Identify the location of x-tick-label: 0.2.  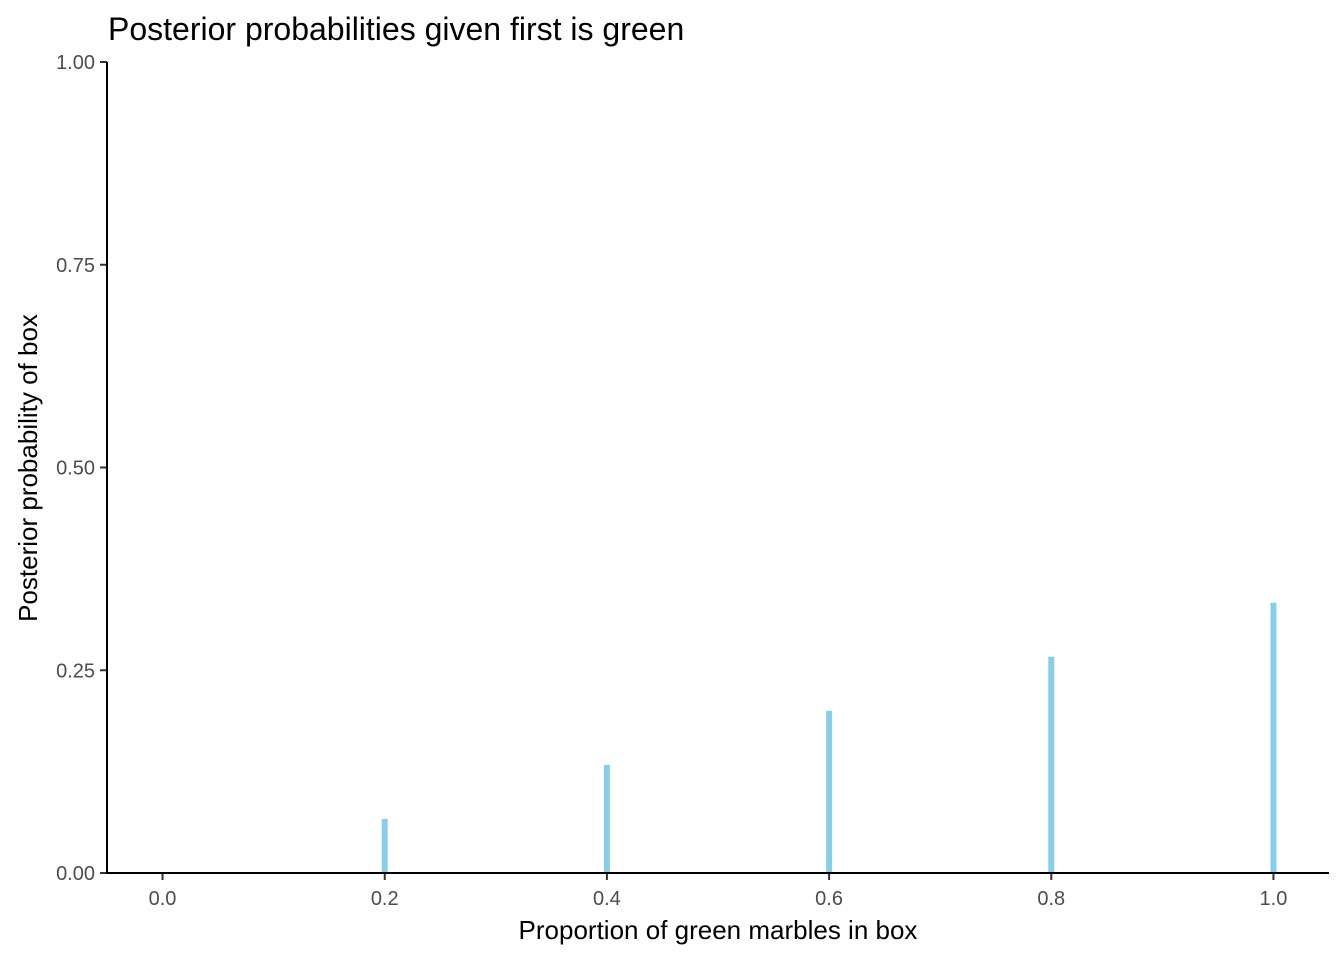
(385, 899).